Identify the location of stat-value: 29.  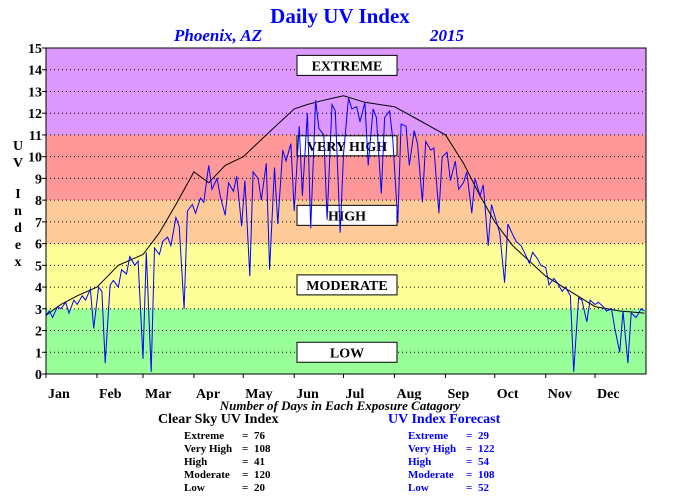
(483, 436).